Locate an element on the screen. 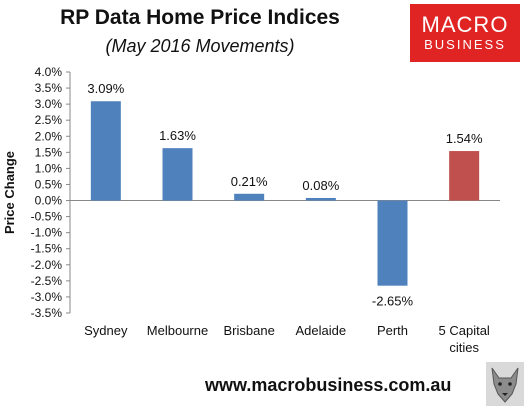 This screenshot has width=531, height=412. y-tick-label: 1.0% is located at coordinates (49, 168).